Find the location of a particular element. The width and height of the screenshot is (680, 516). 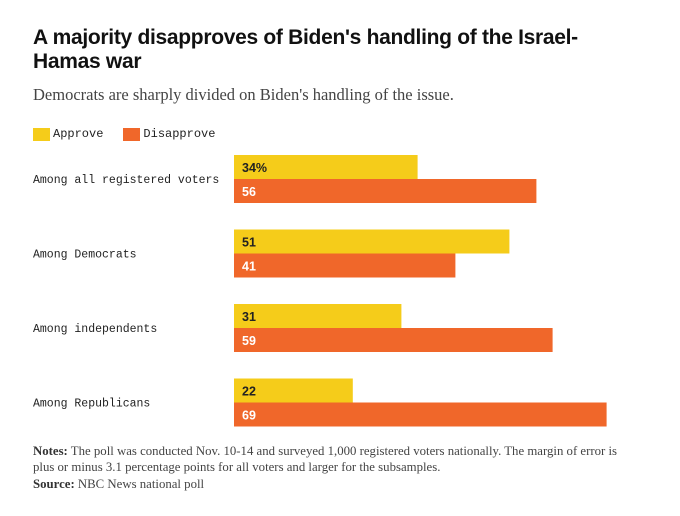

source-text: NBC News national poll is located at coordinates (141, 484).